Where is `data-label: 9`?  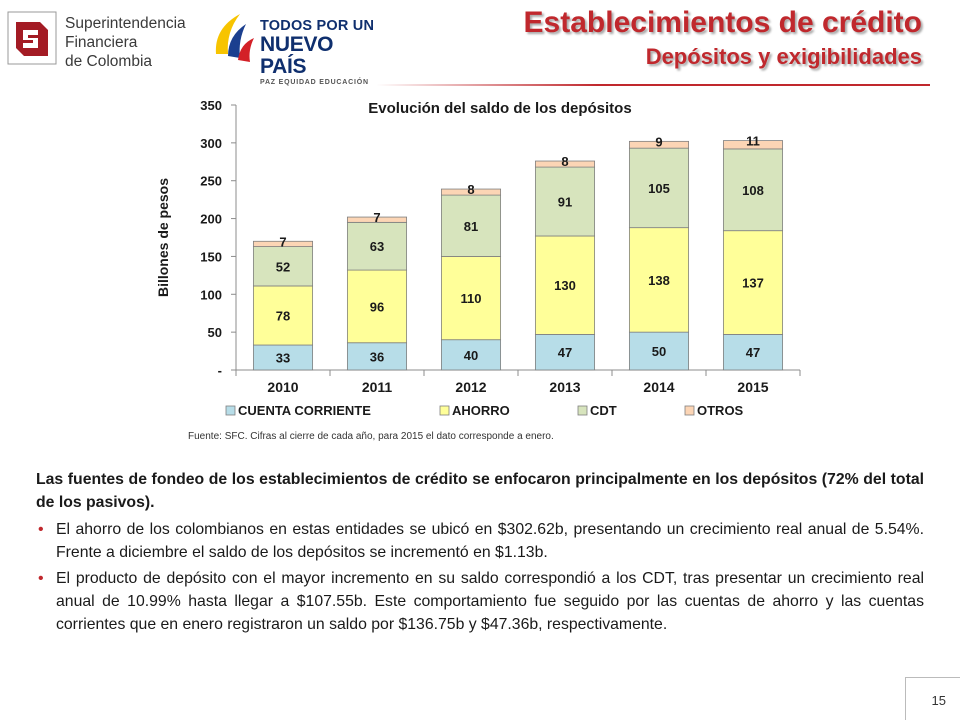
data-label: 9 is located at coordinates (658, 141).